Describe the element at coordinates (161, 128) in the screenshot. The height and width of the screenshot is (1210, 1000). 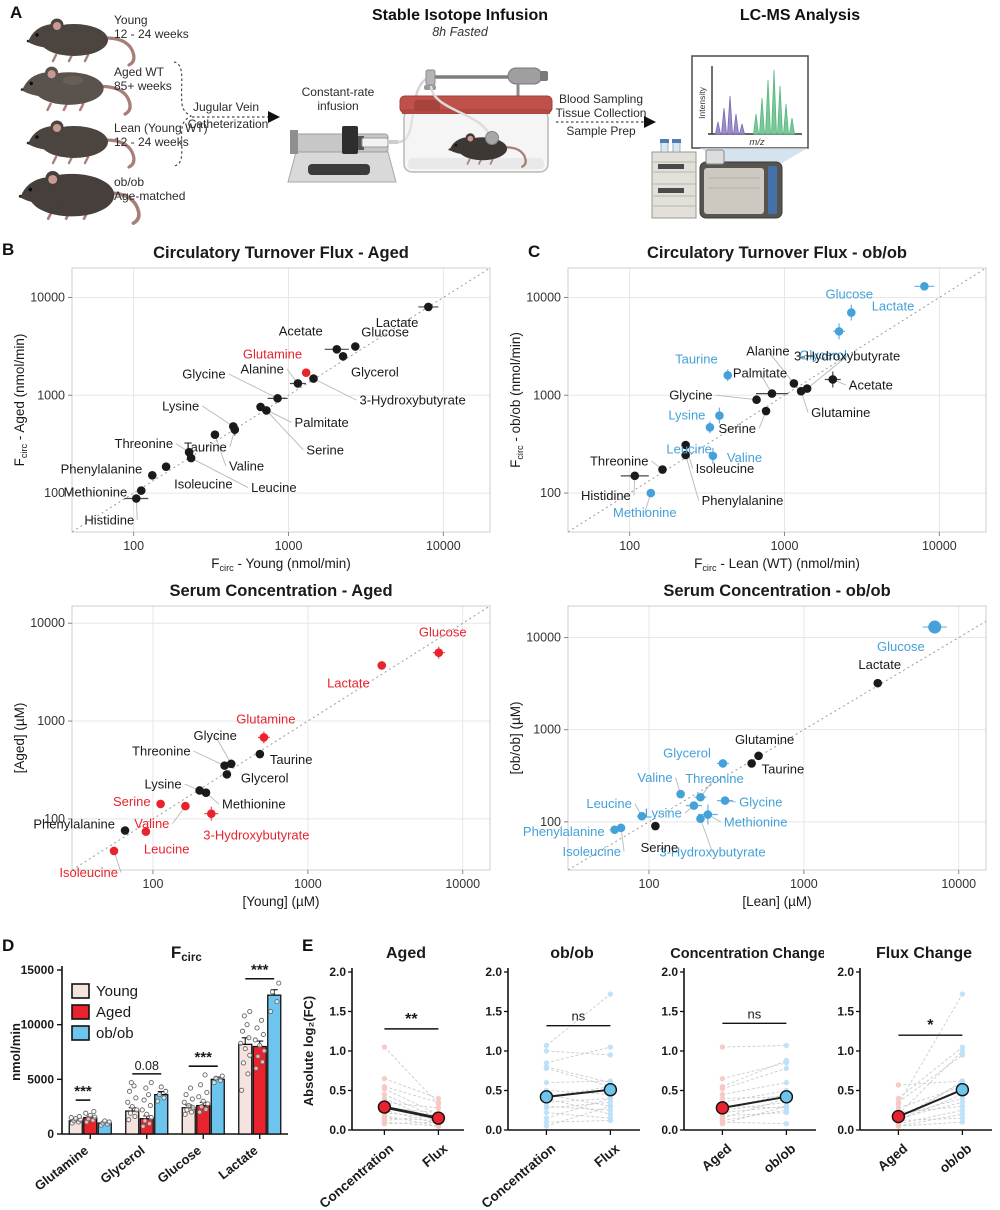
I see `mouse-lean-label: Lean (Young WT)` at that location.